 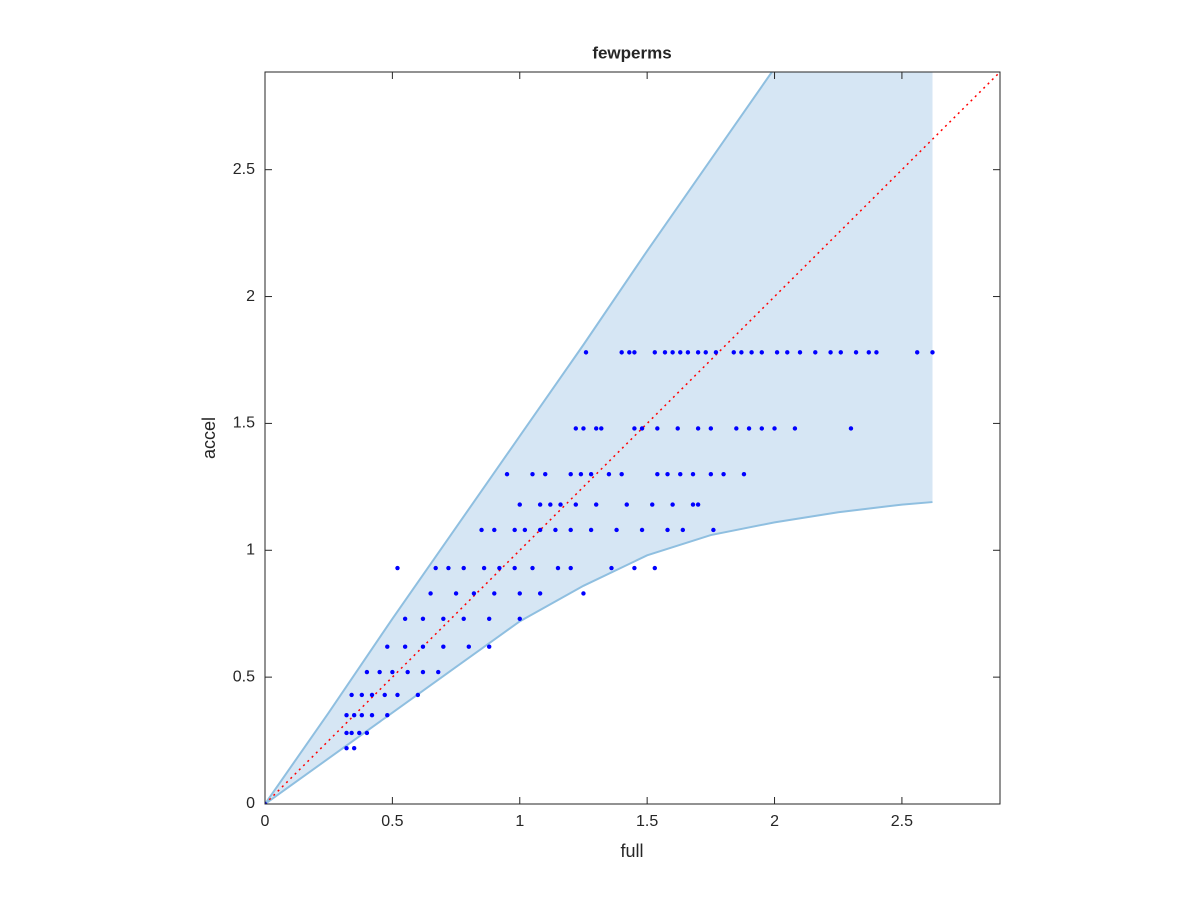 I want to click on x-tick-label: 0, so click(x=265, y=821).